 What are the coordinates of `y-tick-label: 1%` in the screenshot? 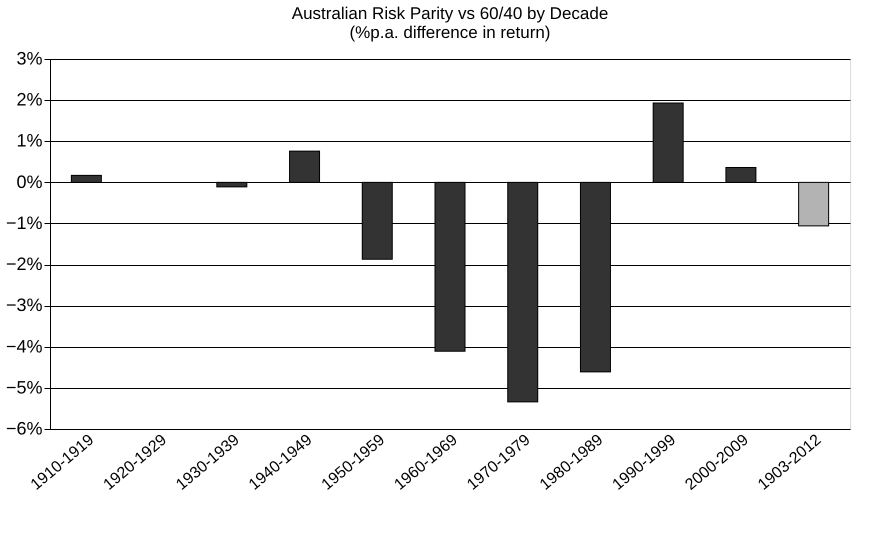 It's located at (29, 140).